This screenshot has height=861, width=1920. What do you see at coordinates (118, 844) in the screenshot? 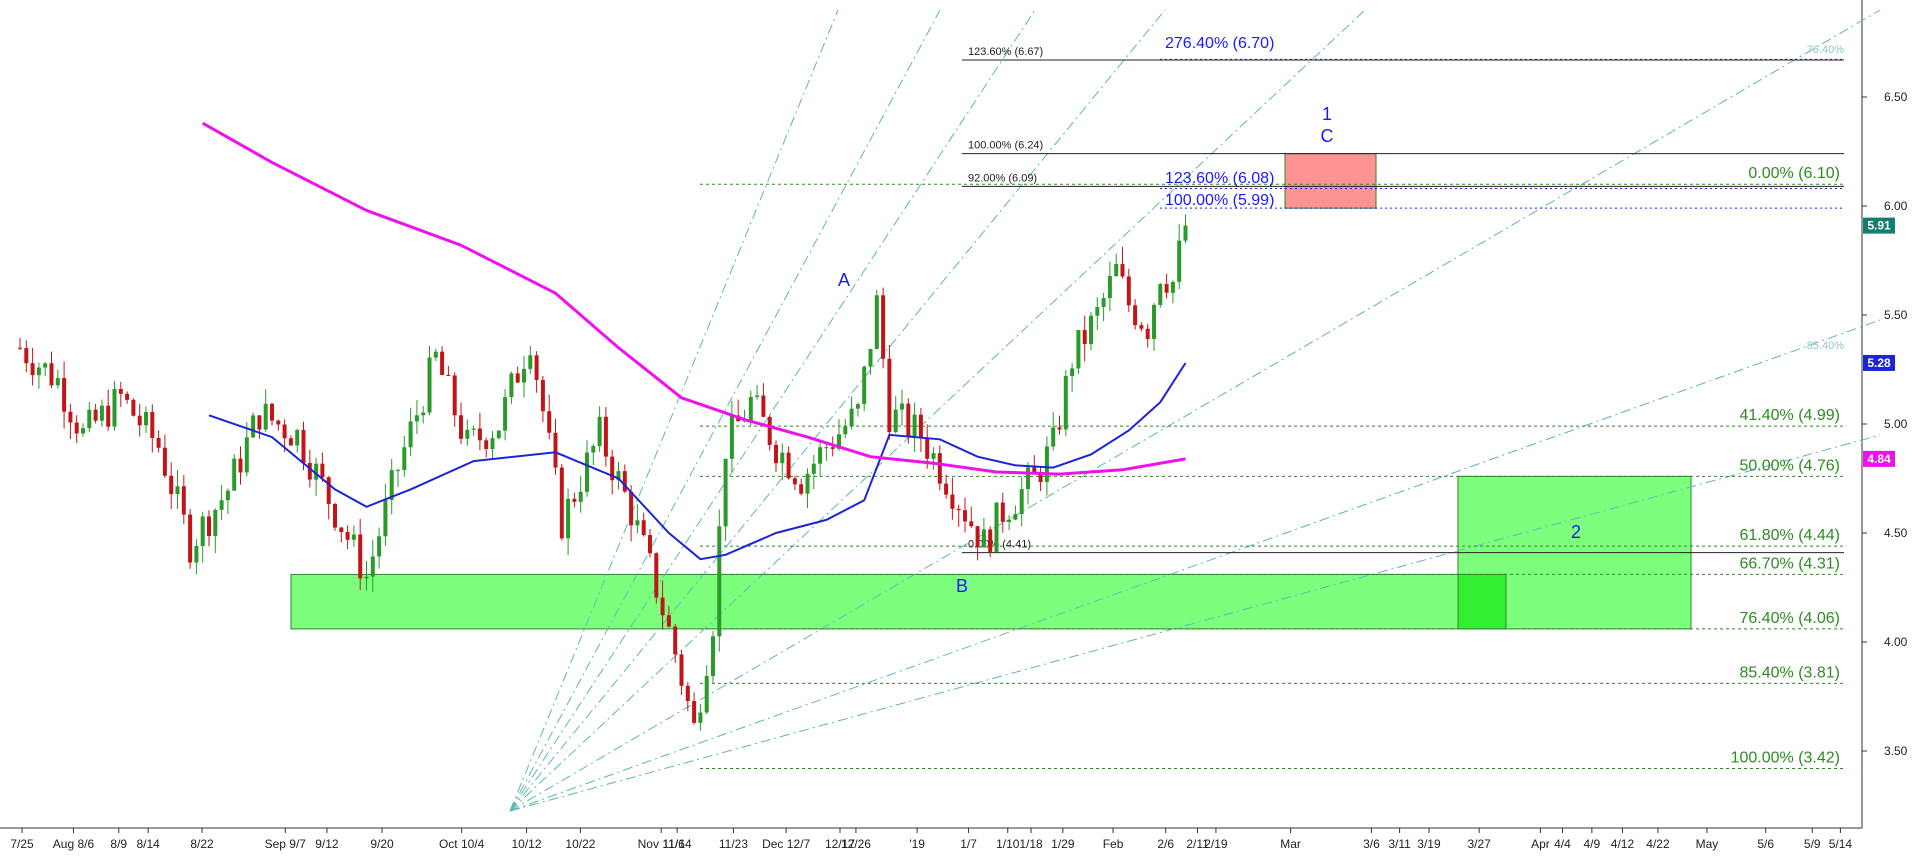
I see `x-tick-label: 8/9` at bounding box center [118, 844].